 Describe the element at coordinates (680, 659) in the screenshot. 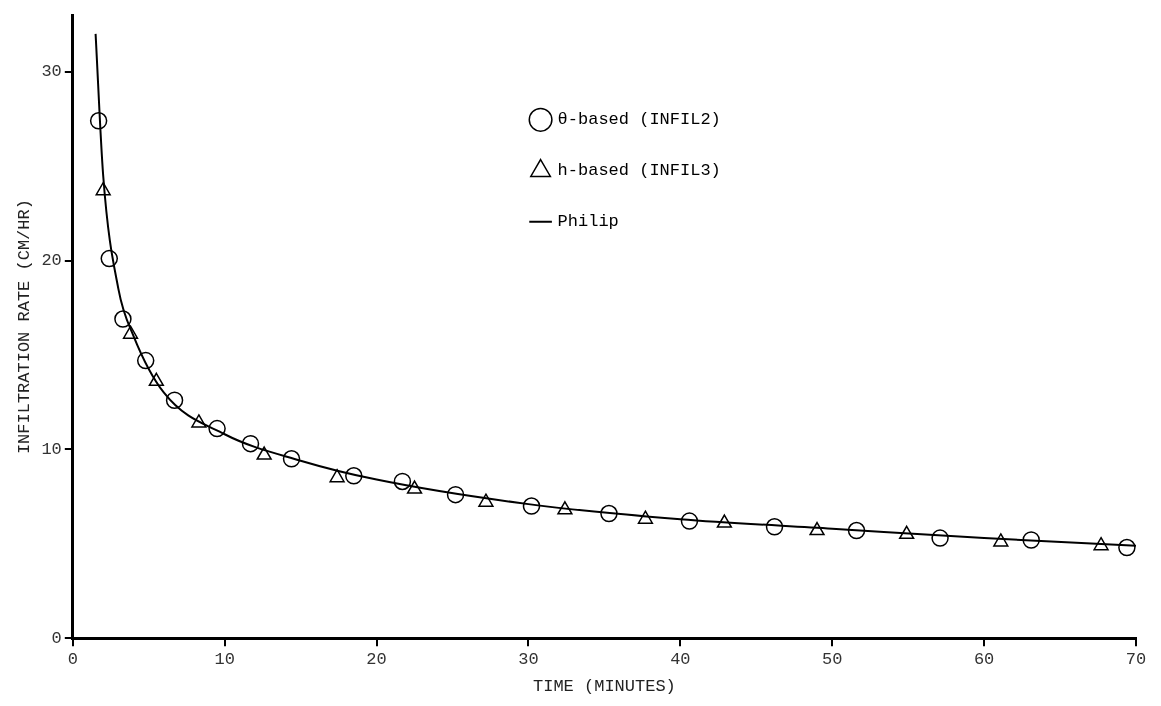

I see `x-tick-label: 40` at that location.